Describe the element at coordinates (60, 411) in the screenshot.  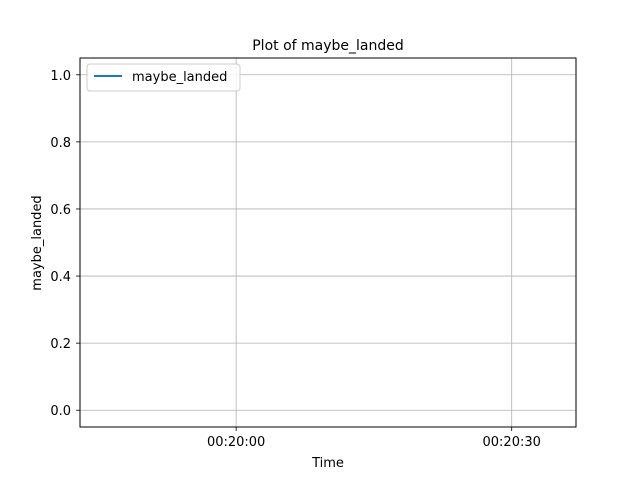
I see `y-tick-label: 0.0` at that location.